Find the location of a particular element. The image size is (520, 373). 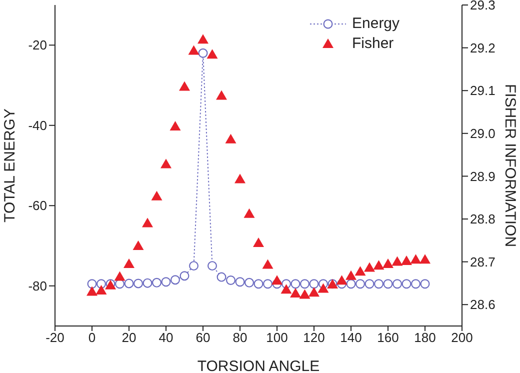

y2-tick-label: 29.1 is located at coordinates (483, 90).